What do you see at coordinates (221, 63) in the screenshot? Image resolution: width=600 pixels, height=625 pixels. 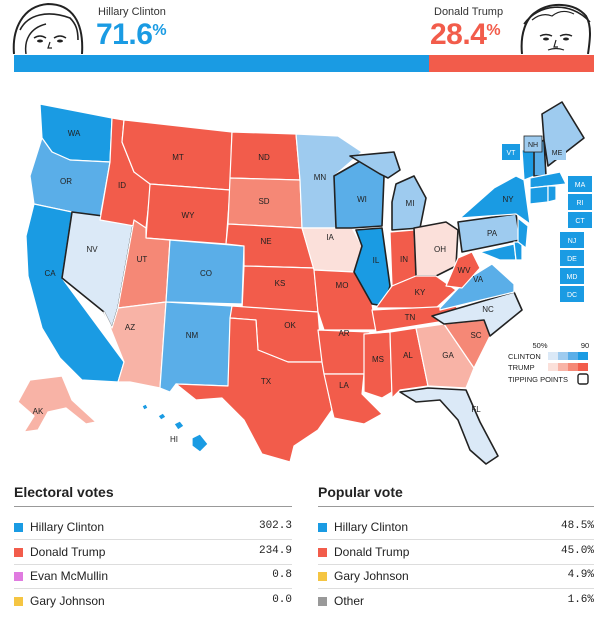 I see `clinton-probability-bar` at bounding box center [221, 63].